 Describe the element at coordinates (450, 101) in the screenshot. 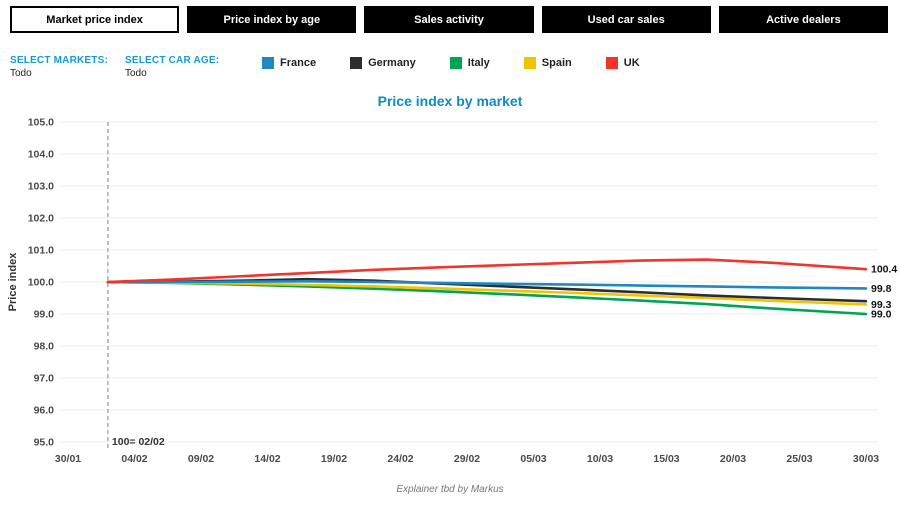

I see `chart-title: Price index by market` at that location.